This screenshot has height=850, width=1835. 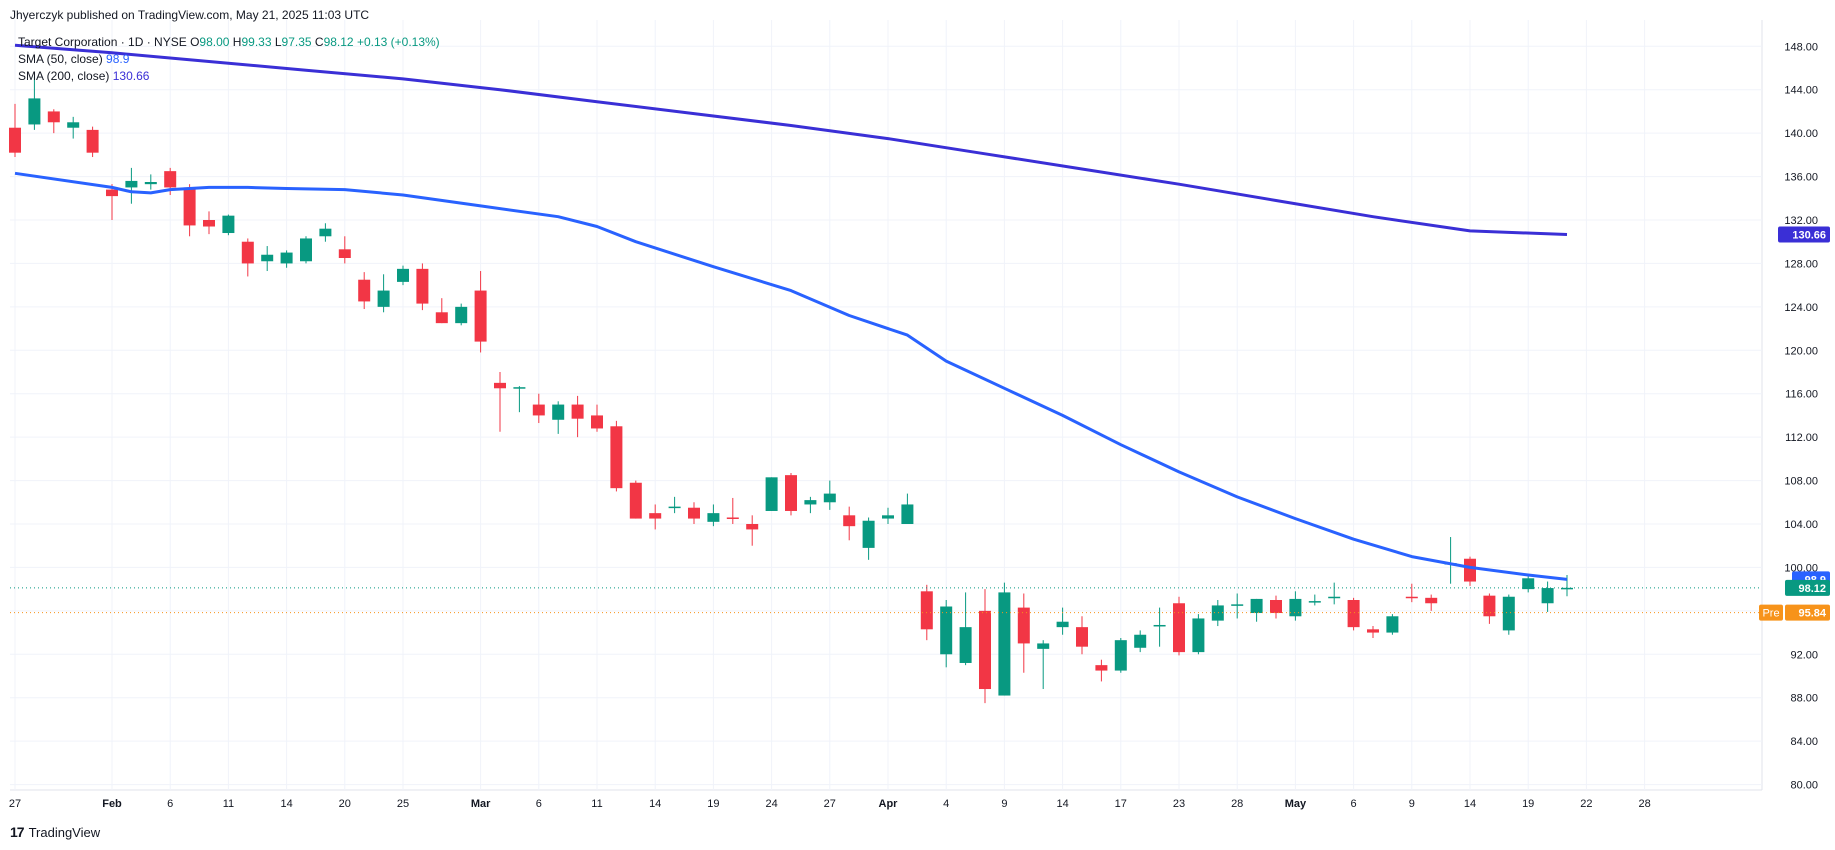 I want to click on y-tick-label: 108.00, so click(x=1801, y=482).